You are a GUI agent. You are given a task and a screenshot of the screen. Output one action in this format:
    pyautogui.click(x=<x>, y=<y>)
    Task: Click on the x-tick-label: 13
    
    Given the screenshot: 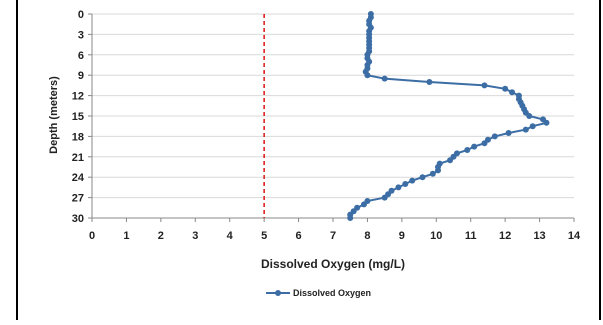 What is the action you would take?
    pyautogui.click(x=539, y=236)
    